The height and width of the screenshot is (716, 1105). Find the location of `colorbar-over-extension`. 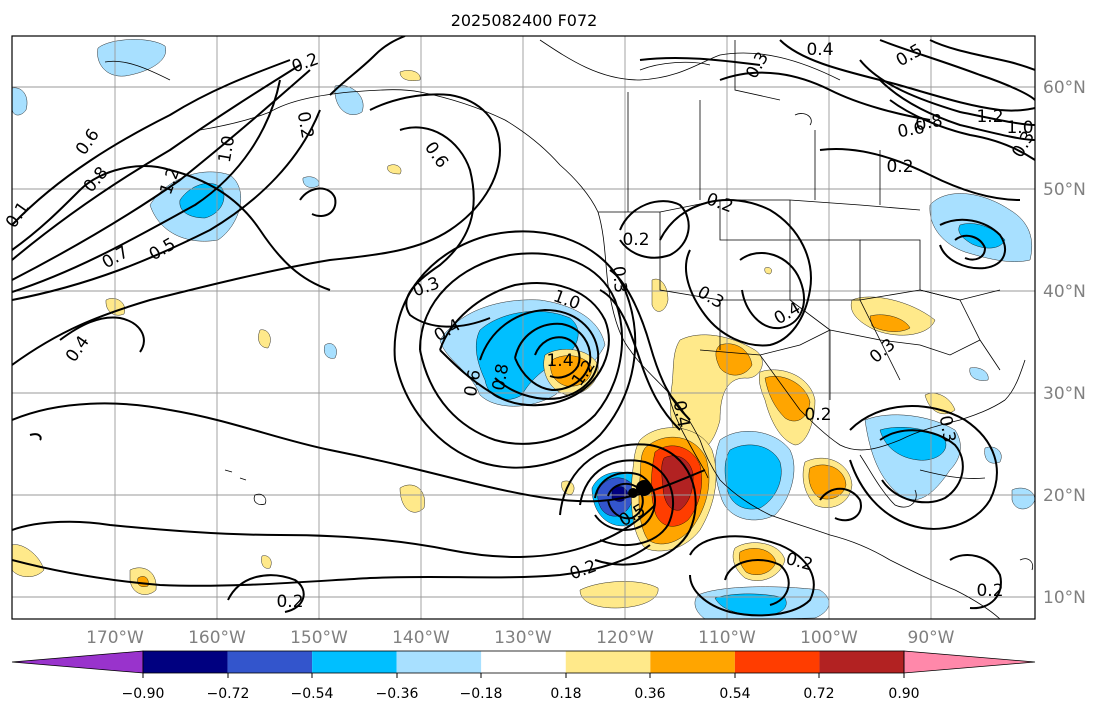

colorbar-over-extension is located at coordinates (969, 662).